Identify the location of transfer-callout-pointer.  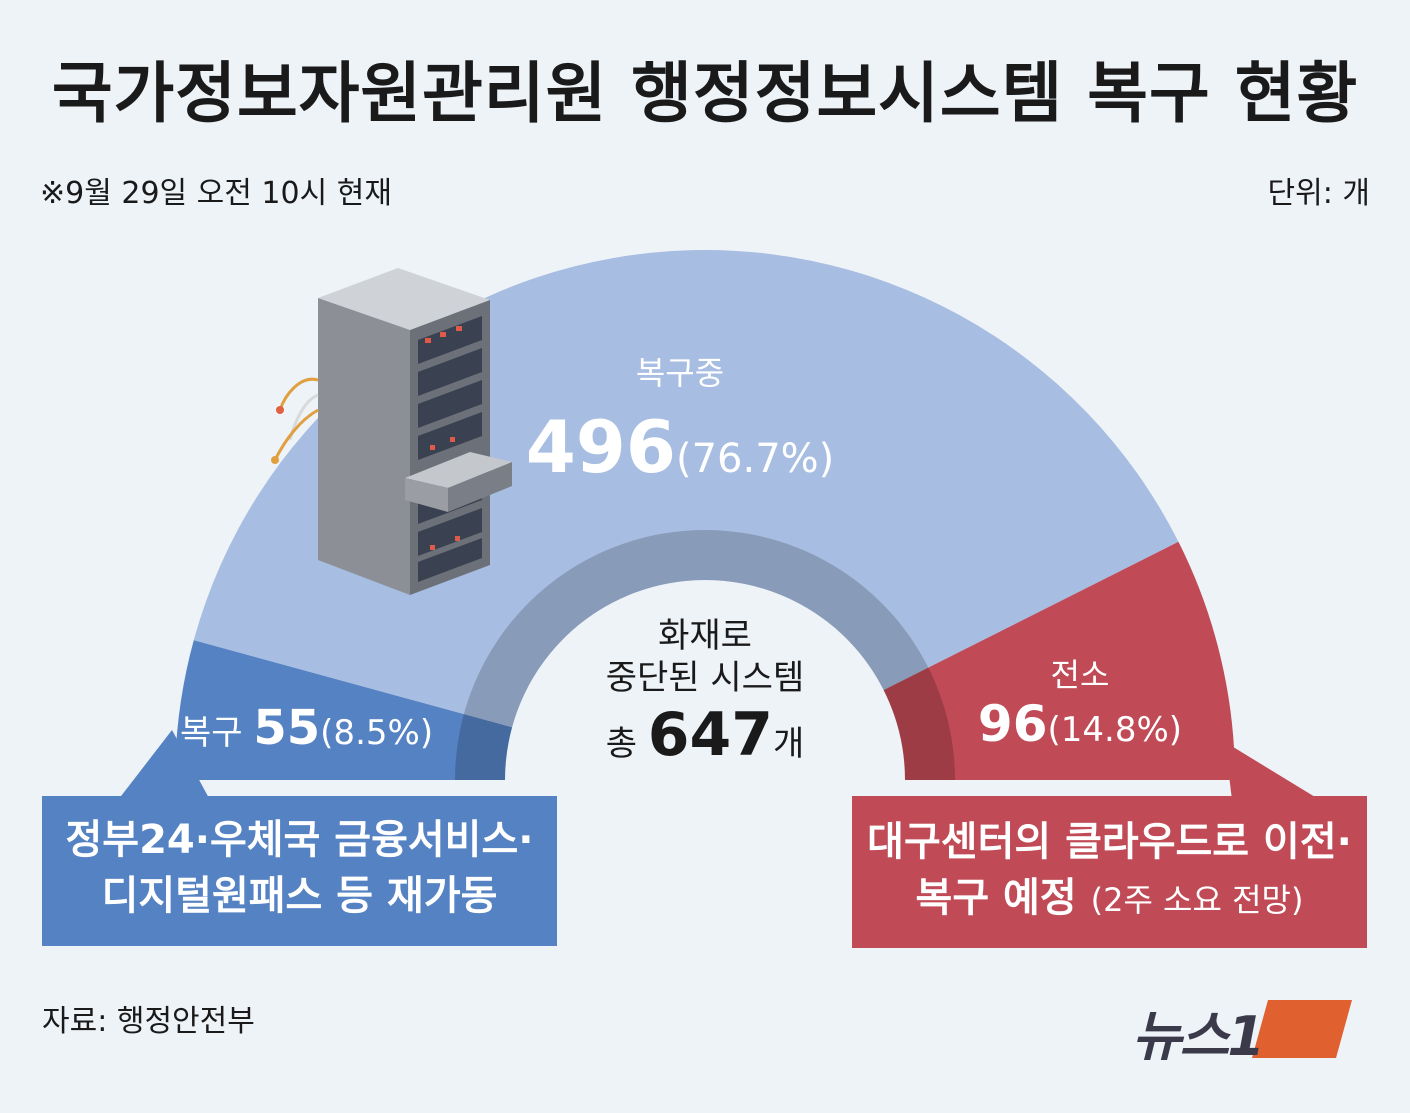
(1272, 771).